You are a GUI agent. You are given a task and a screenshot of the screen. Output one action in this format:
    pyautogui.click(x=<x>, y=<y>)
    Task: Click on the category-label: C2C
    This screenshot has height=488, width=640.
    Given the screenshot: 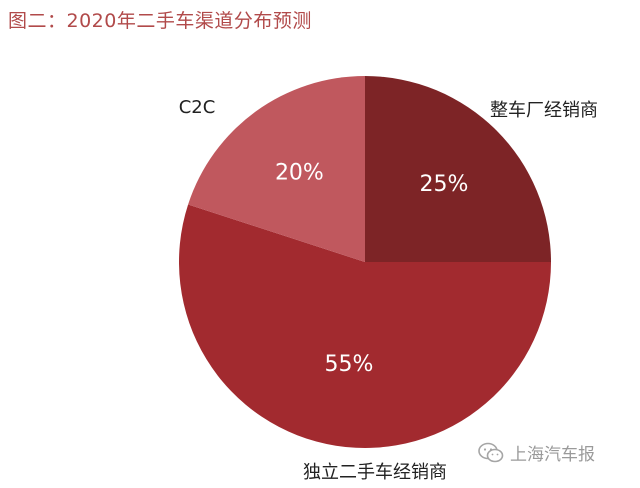 What is the action you would take?
    pyautogui.click(x=197, y=107)
    